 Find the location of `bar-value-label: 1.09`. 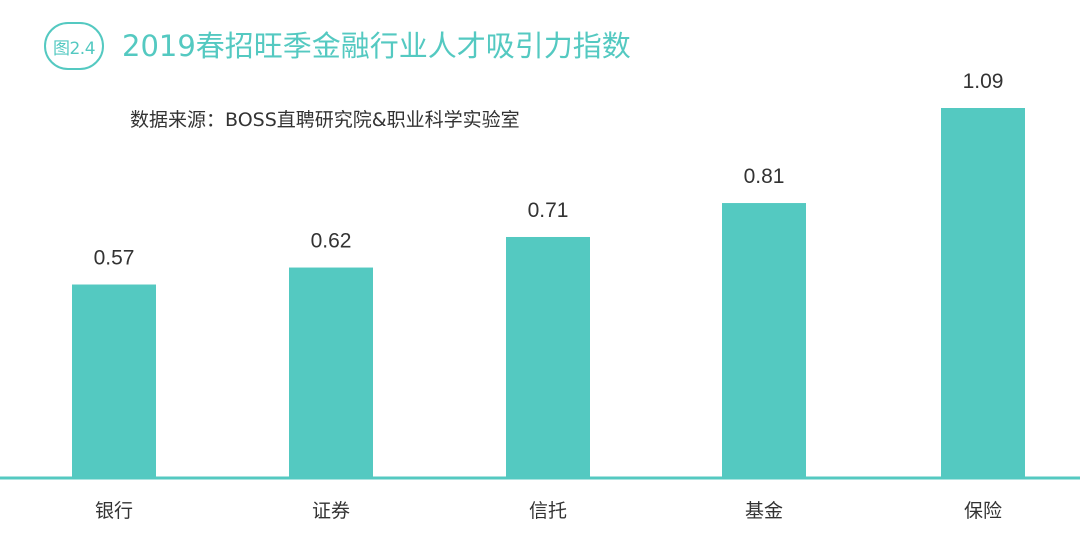

bar-value-label: 1.09 is located at coordinates (983, 81).